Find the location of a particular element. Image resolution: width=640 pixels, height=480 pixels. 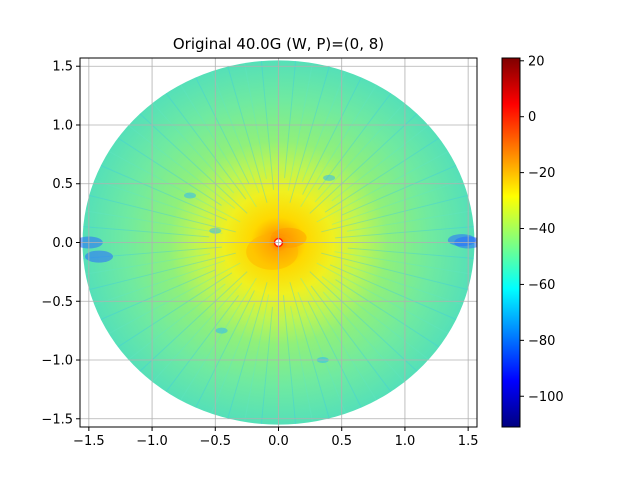

y-tick-label: 0.0 is located at coordinates (62, 243).